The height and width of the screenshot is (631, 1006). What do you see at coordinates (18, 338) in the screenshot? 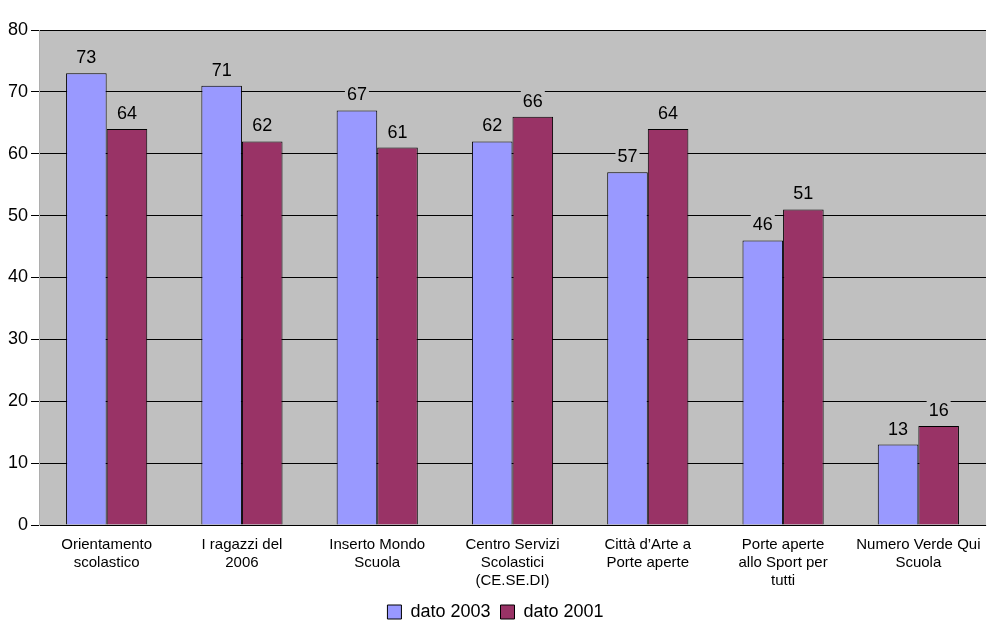
I see `y-tick-label: 30` at bounding box center [18, 338].